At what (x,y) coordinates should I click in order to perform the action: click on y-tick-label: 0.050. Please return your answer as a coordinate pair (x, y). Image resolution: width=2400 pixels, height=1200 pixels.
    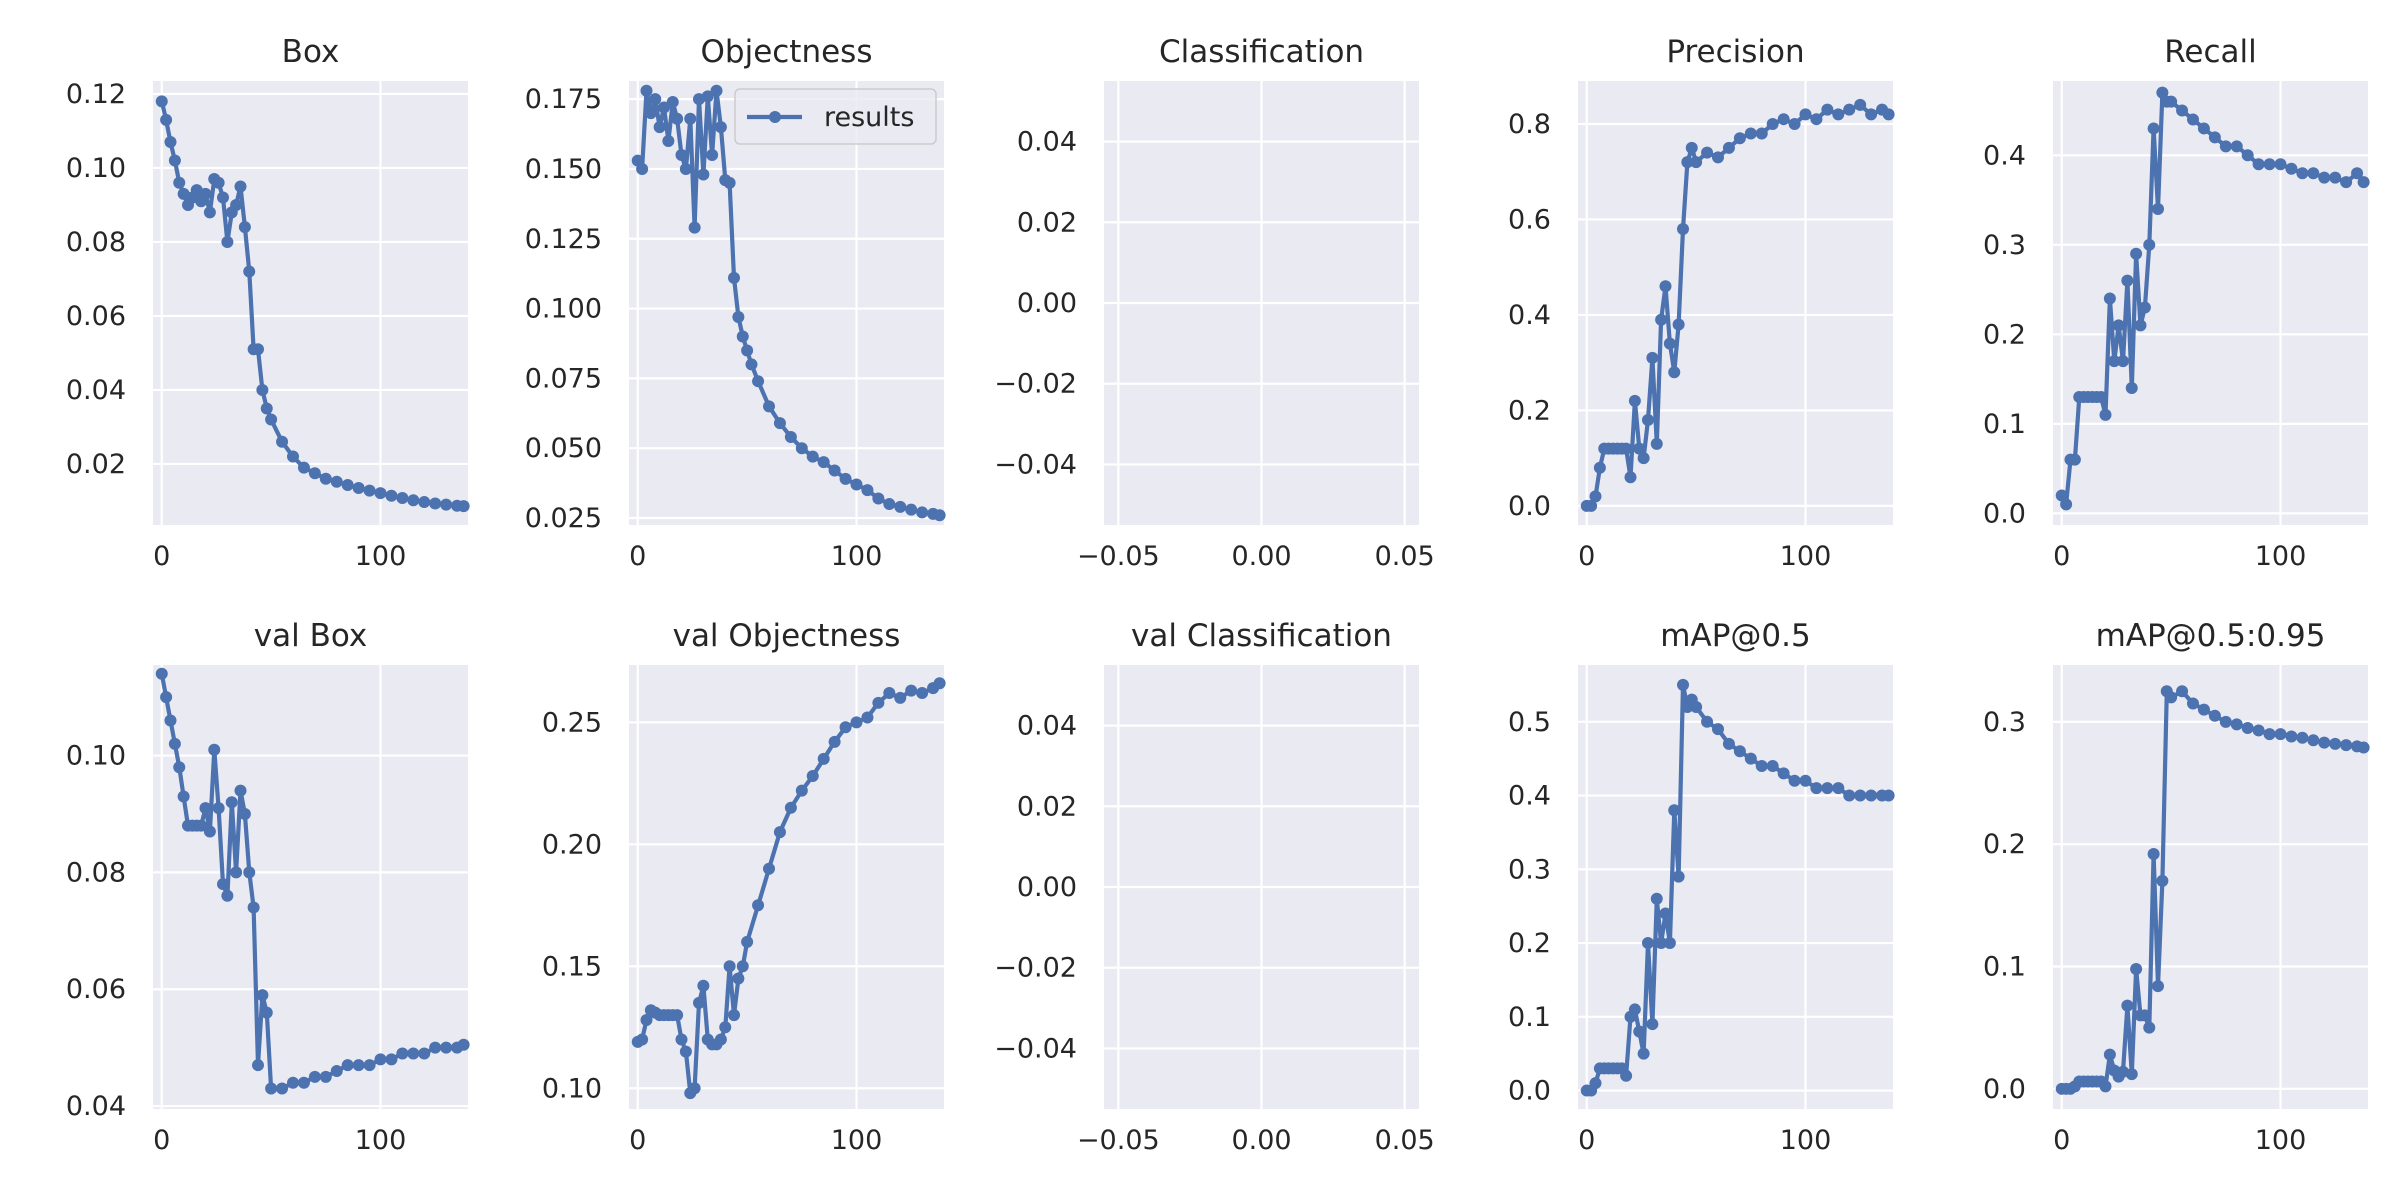
    Looking at the image, I should click on (563, 448).